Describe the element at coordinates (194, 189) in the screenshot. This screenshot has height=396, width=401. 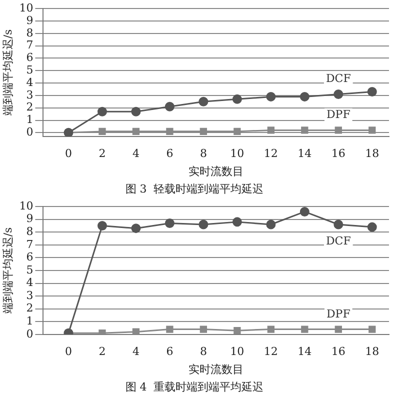
I see `text: 图 3 轻载时端到端平均延迟` at that location.